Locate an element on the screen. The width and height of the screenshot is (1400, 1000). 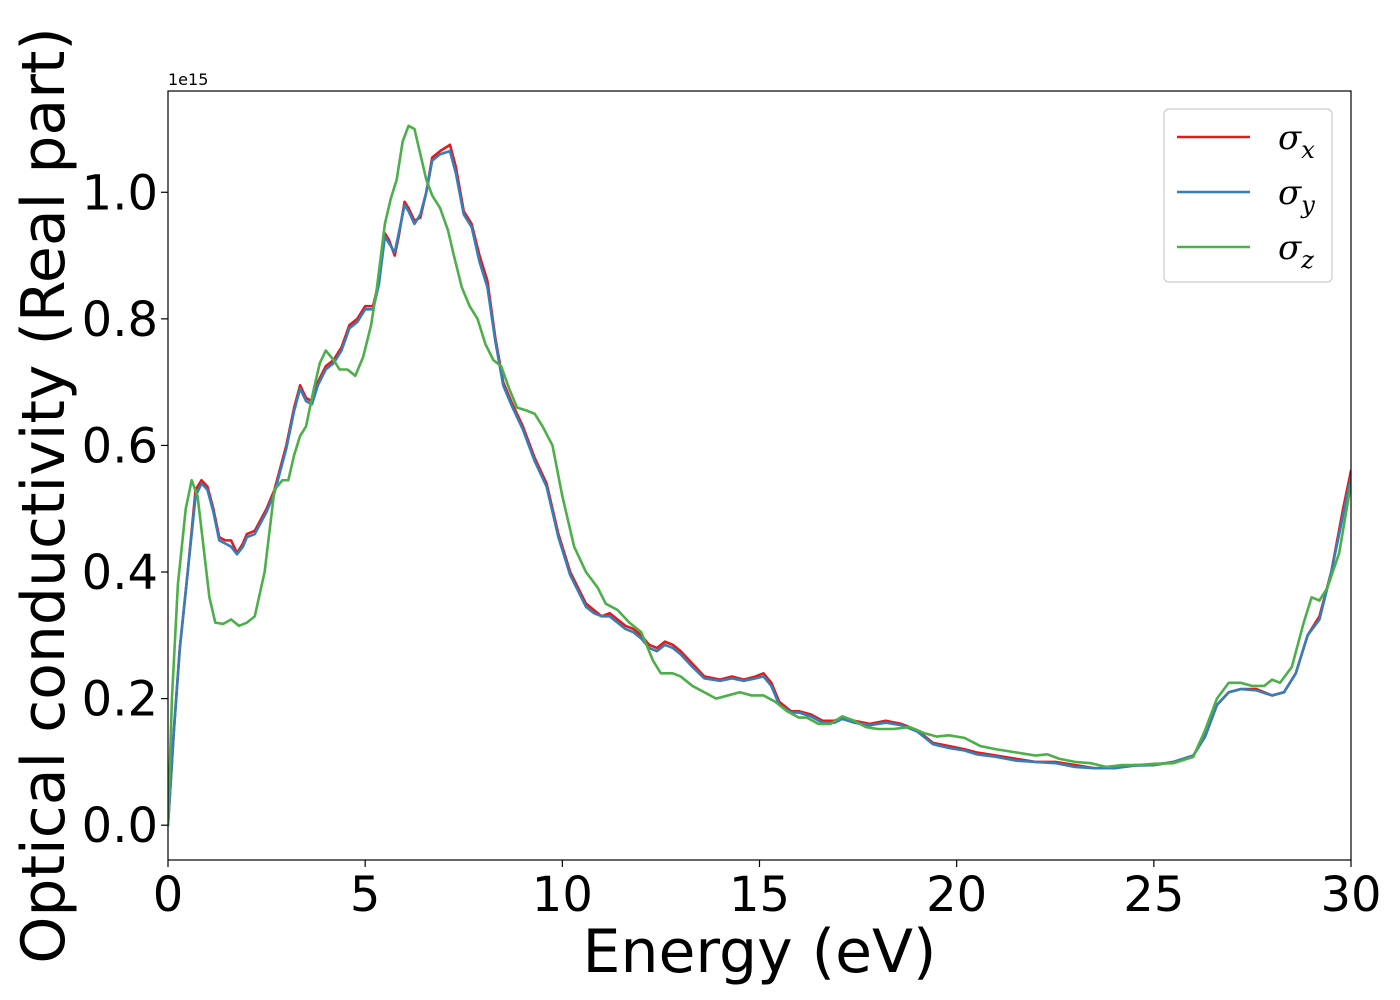
y-tick-label: 0.2 is located at coordinates (120, 700).